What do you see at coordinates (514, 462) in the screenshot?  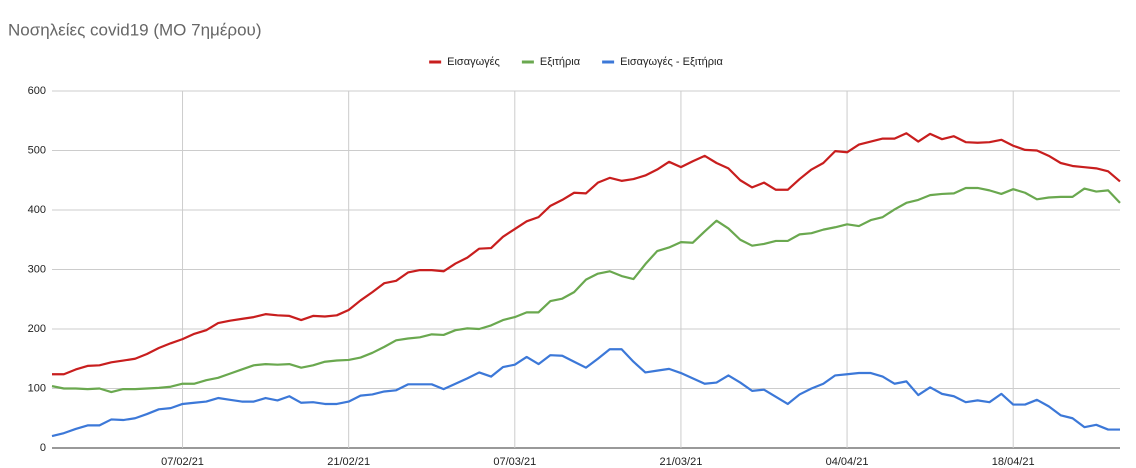 I see `x-tick-label: 07/03/21` at bounding box center [514, 462].